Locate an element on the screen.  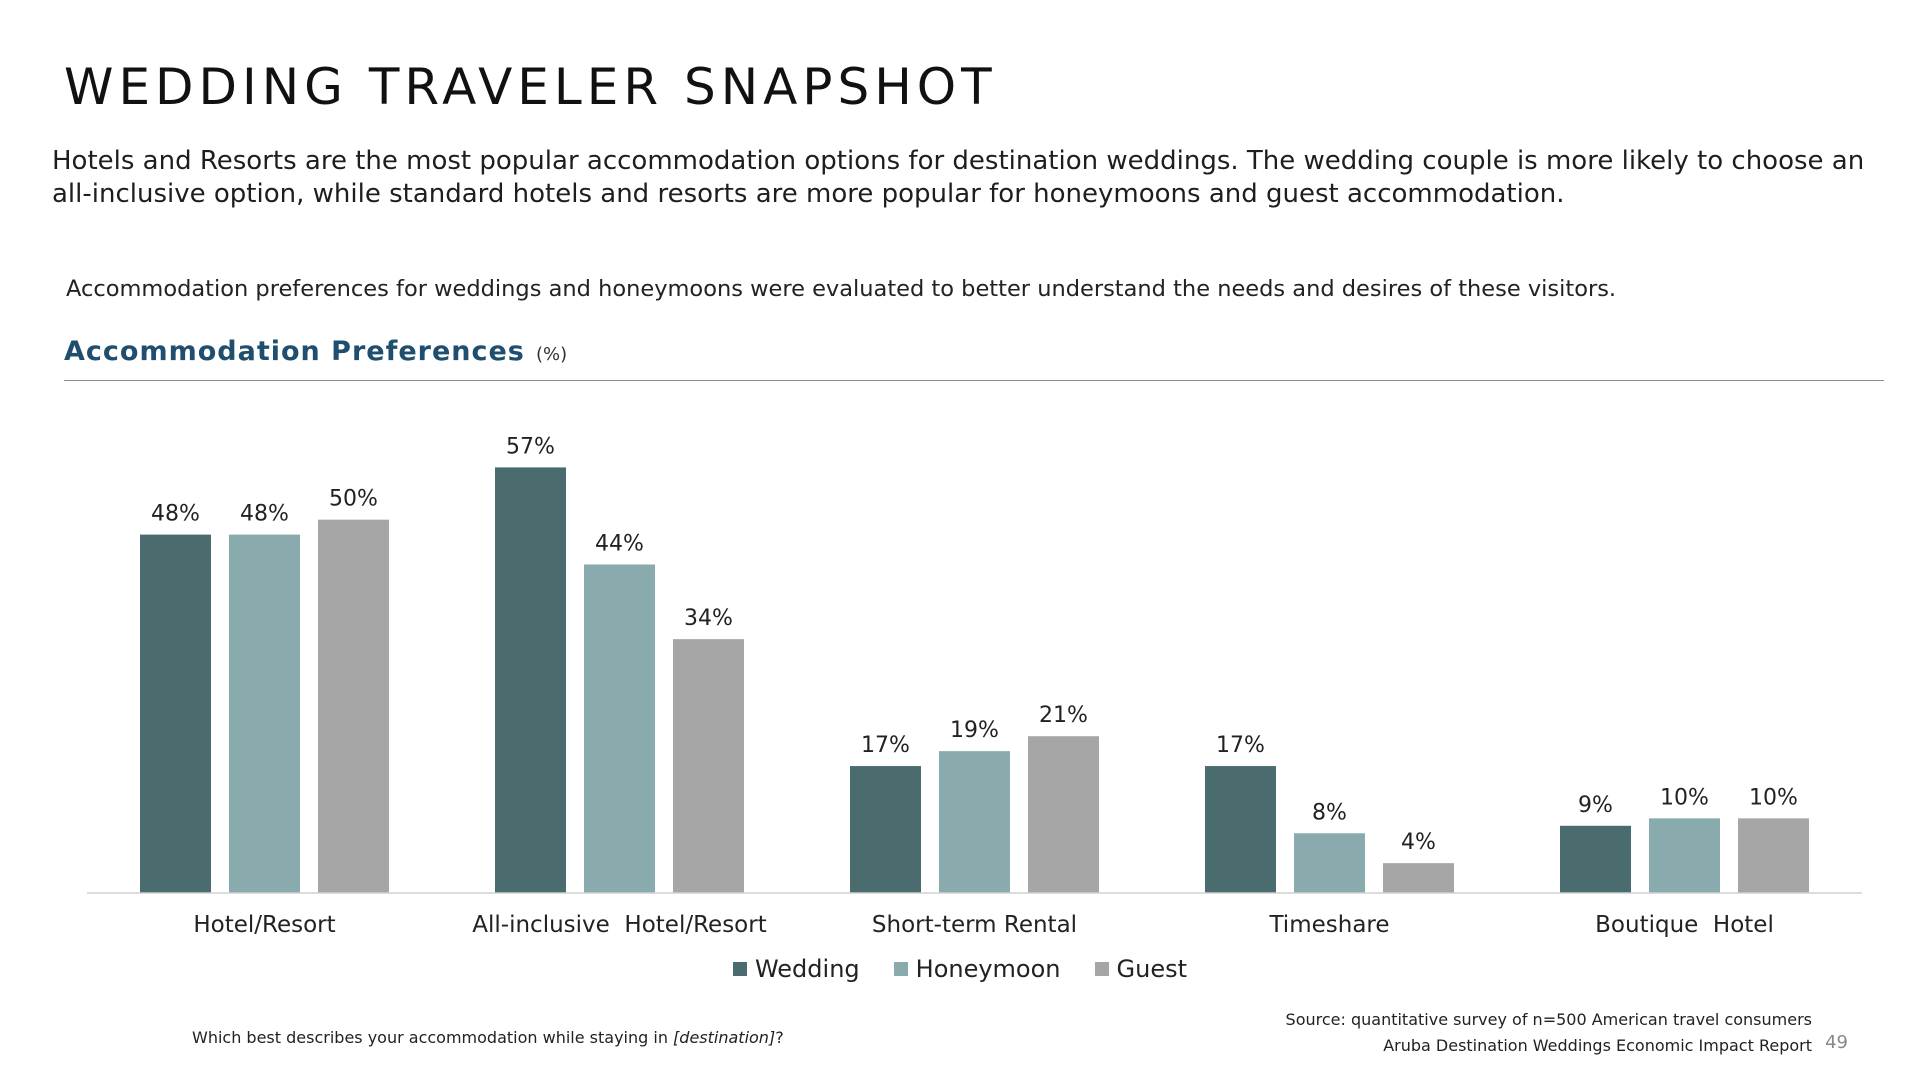
section-header: Accommodation Preferences (%) is located at coordinates (315, 351).